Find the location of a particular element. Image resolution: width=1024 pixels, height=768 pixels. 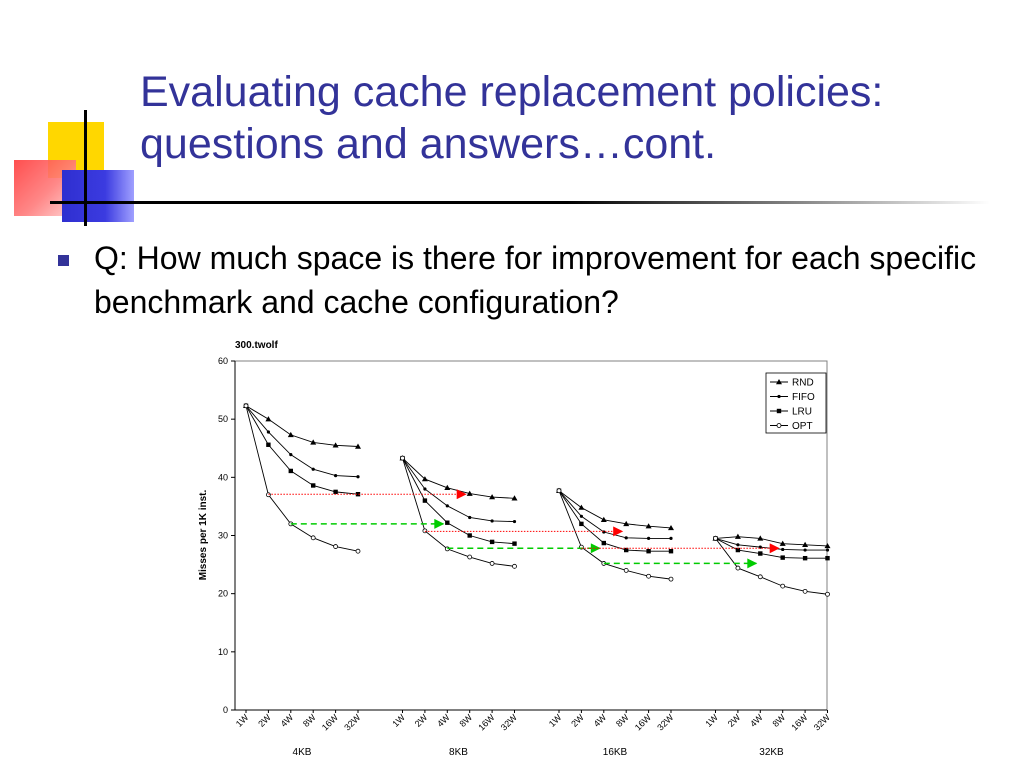

decor-blue-square is located at coordinates (98, 196).